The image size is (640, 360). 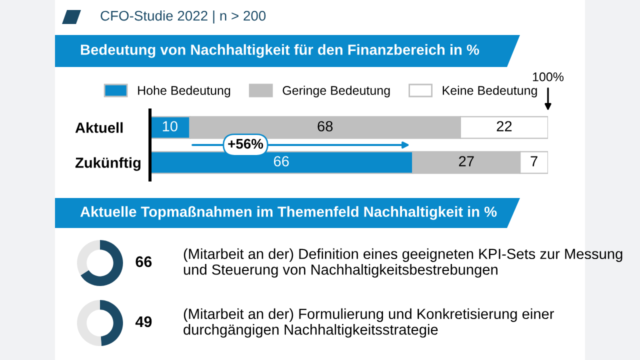 I want to click on data-label: 10, so click(x=170, y=126).